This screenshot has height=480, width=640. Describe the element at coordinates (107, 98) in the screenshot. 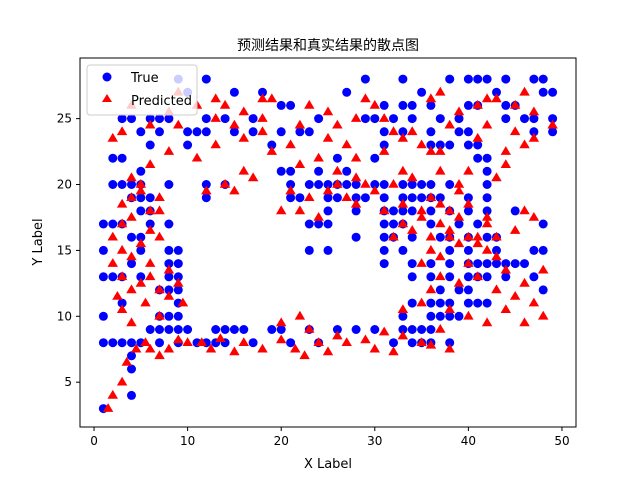

I see `legend-predicted-marker` at that location.